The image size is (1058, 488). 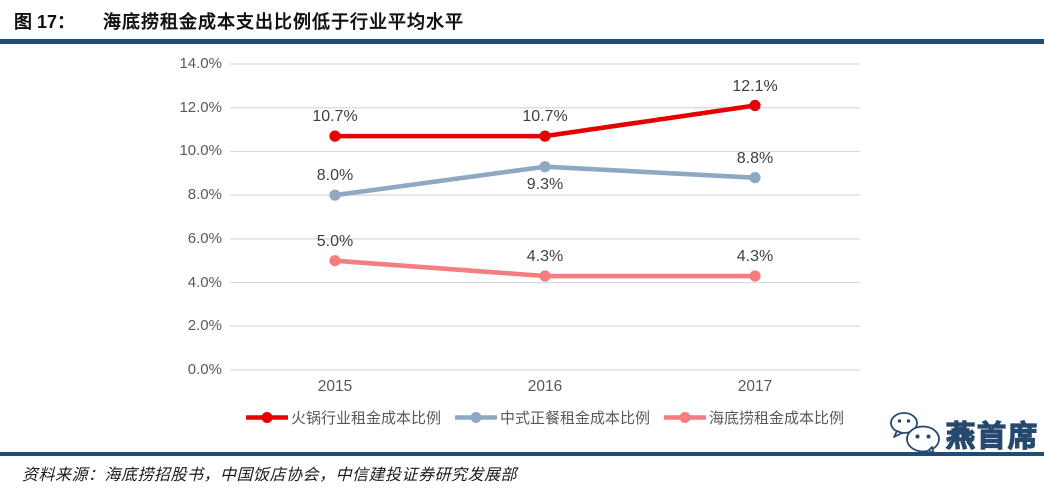 I want to click on x-tick-label: 2015, so click(x=335, y=386).